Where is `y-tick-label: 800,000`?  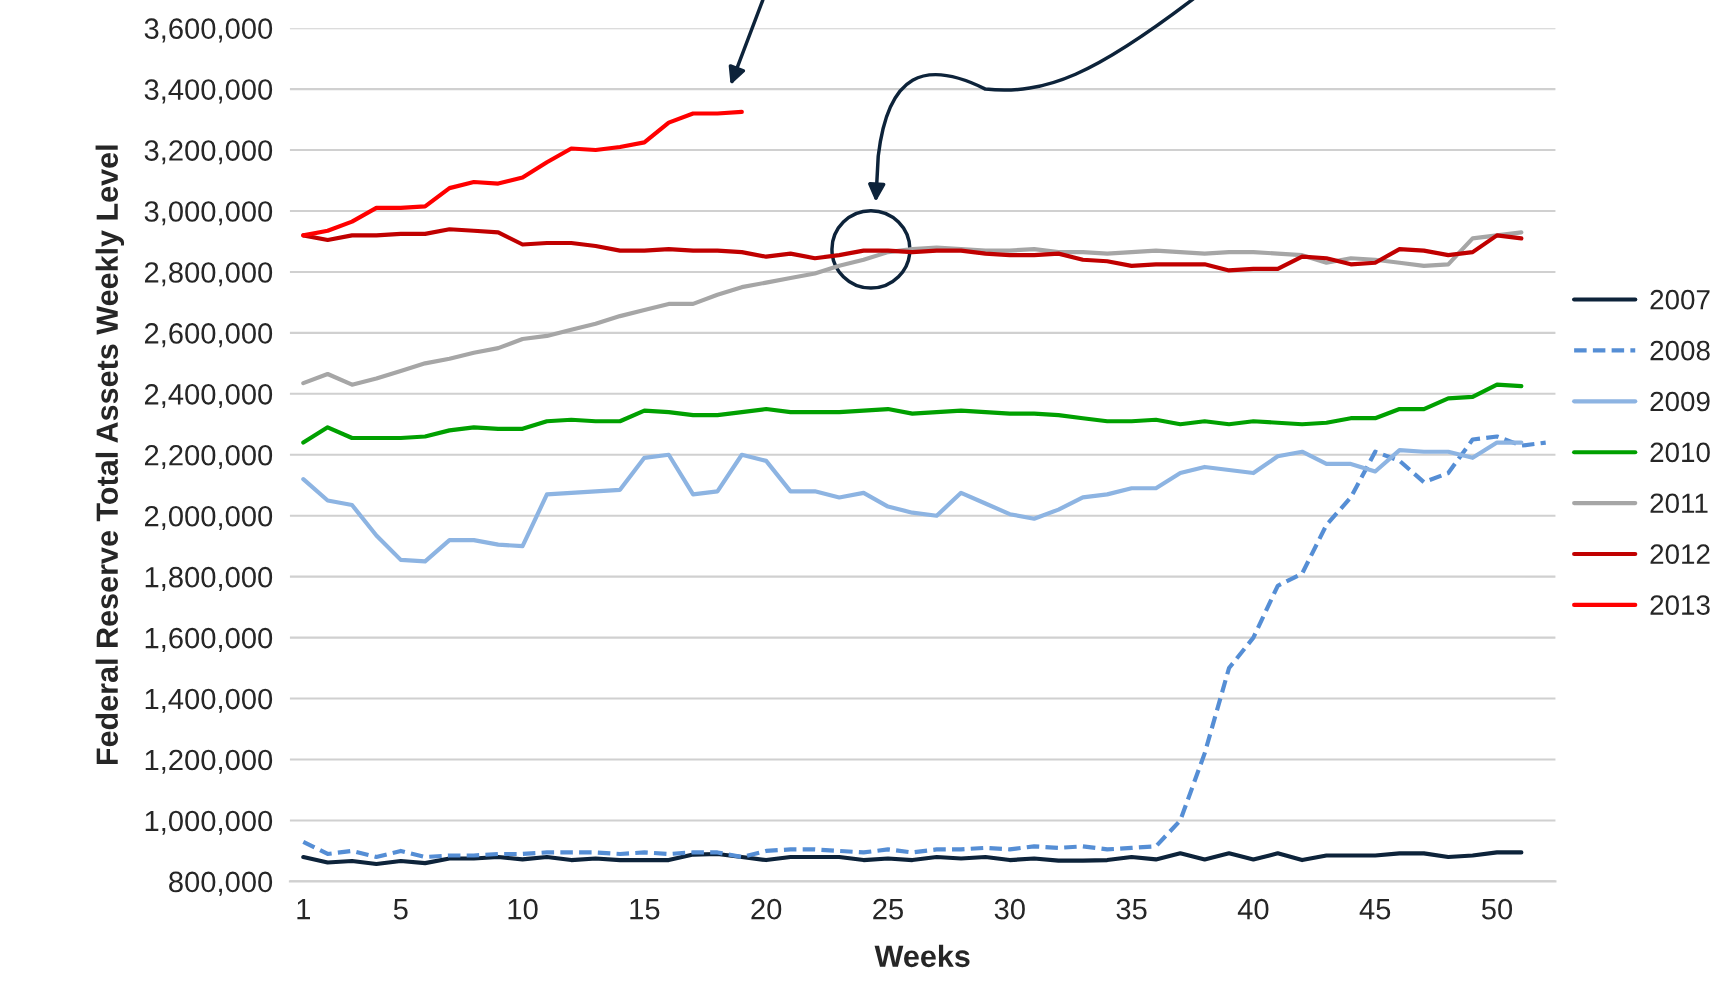
y-tick-label: 800,000 is located at coordinates (221, 883).